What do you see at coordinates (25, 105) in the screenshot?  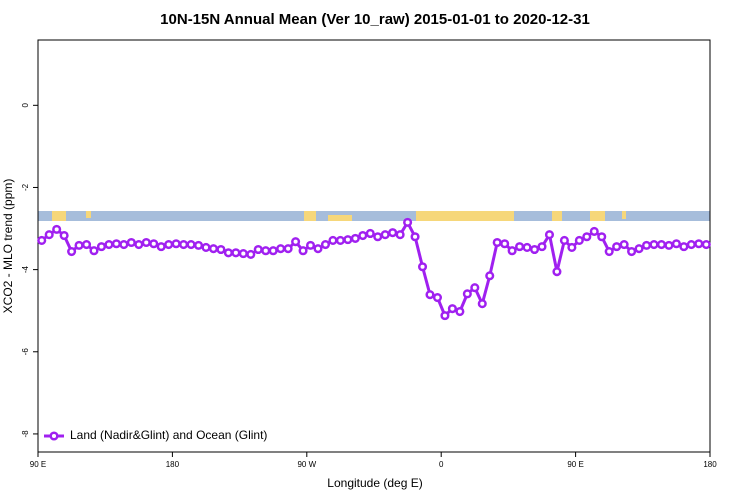 I see `y-tick-label: 0` at bounding box center [25, 105].